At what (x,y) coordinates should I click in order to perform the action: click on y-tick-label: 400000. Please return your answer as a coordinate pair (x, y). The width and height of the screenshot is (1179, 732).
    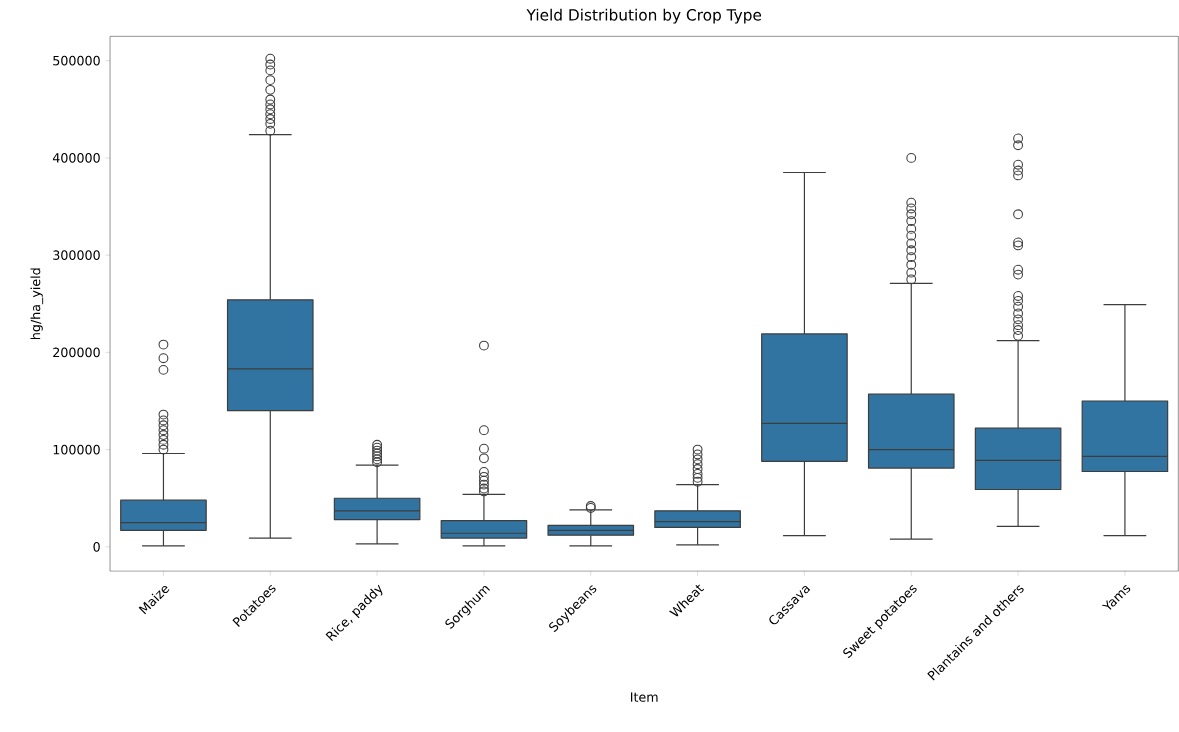
    Looking at the image, I should click on (76, 158).